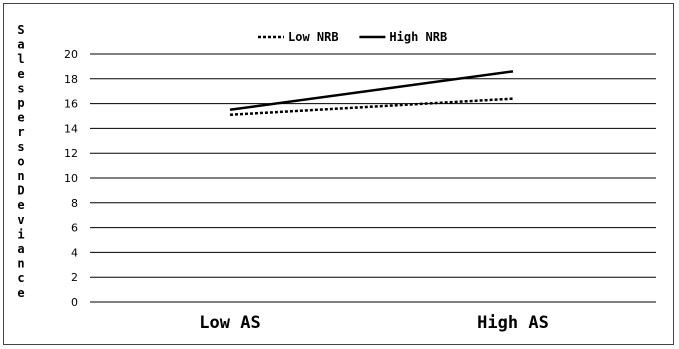  What do you see at coordinates (20, 103) in the screenshot?
I see `y-axis-label-letter: p` at bounding box center [20, 103].